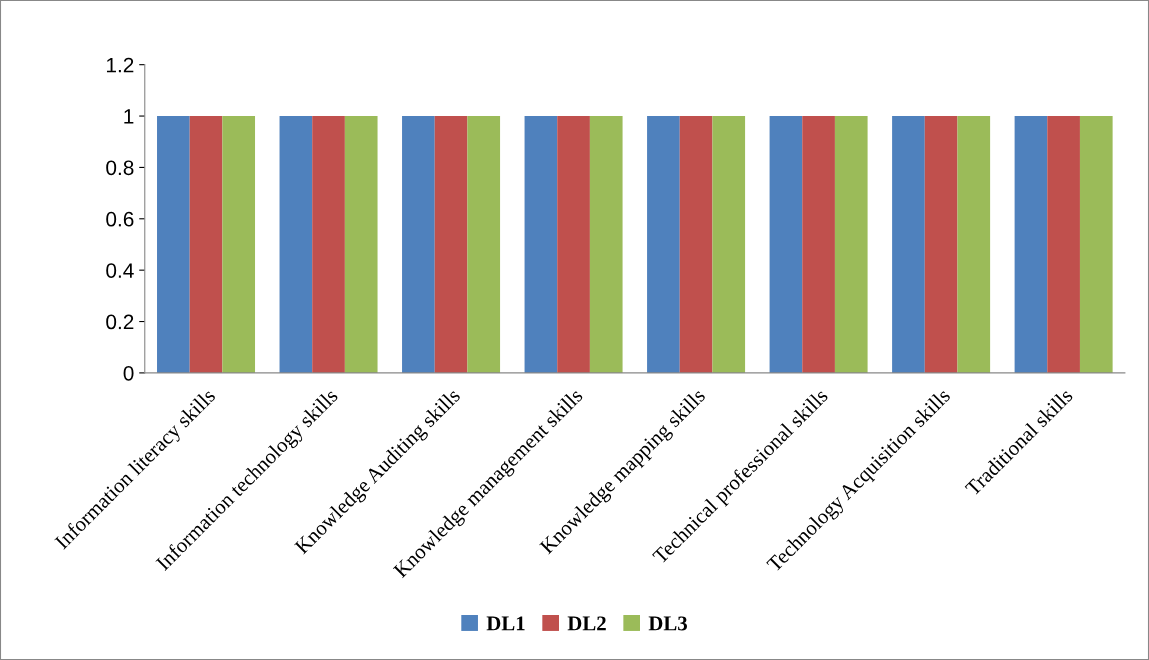 The height and width of the screenshot is (660, 1149). Describe the element at coordinates (120, 65) in the screenshot. I see `y-tick-label: 1.2` at that location.